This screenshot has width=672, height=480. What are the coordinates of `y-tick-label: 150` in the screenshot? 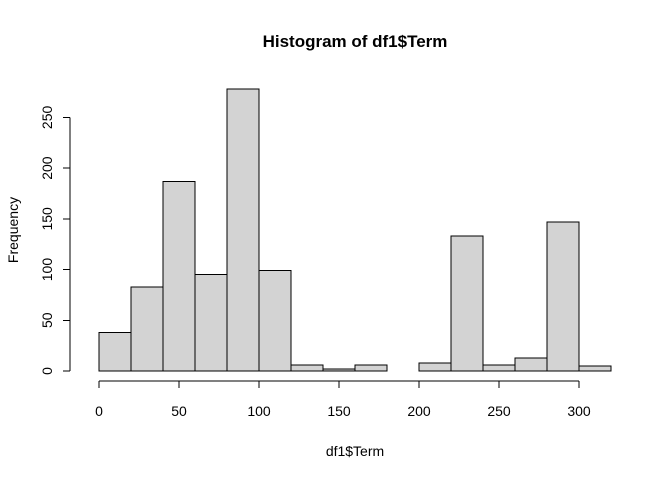 It's located at (47, 219).